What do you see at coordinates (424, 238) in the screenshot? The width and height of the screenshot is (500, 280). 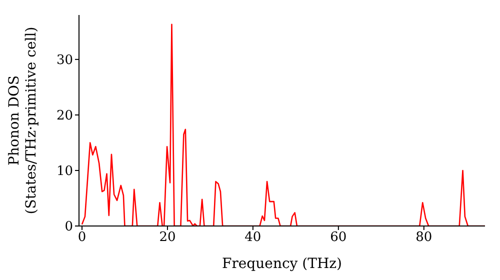 I see `x-tick-label: 80` at bounding box center [424, 238].